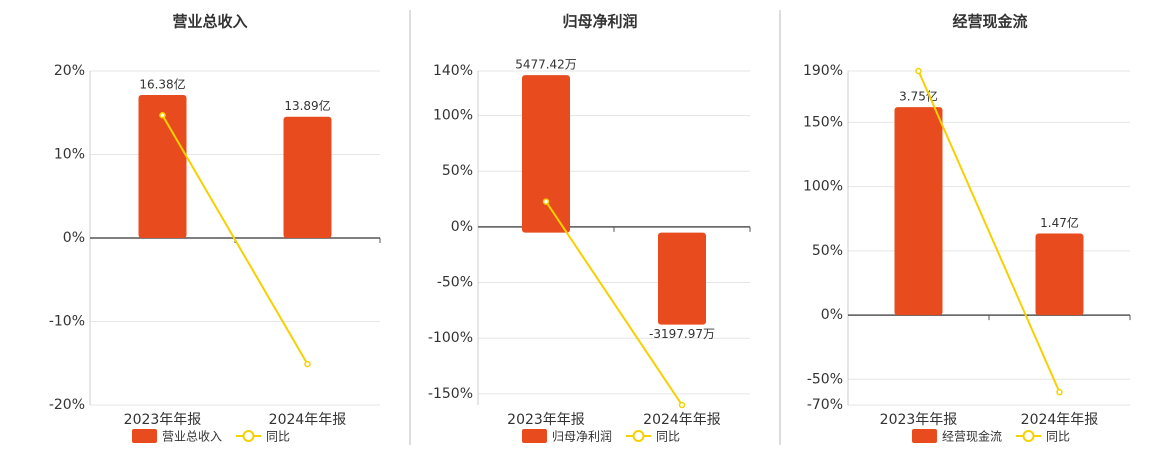 The width and height of the screenshot is (1160, 450). I want to click on value-label: 13.89亿, so click(307, 105).